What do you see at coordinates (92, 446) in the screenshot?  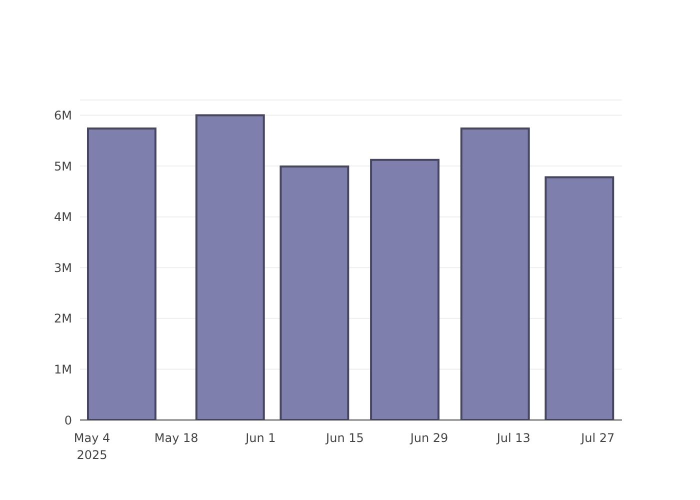 I see `x-tick-label: May 4 2025` at bounding box center [92, 446].